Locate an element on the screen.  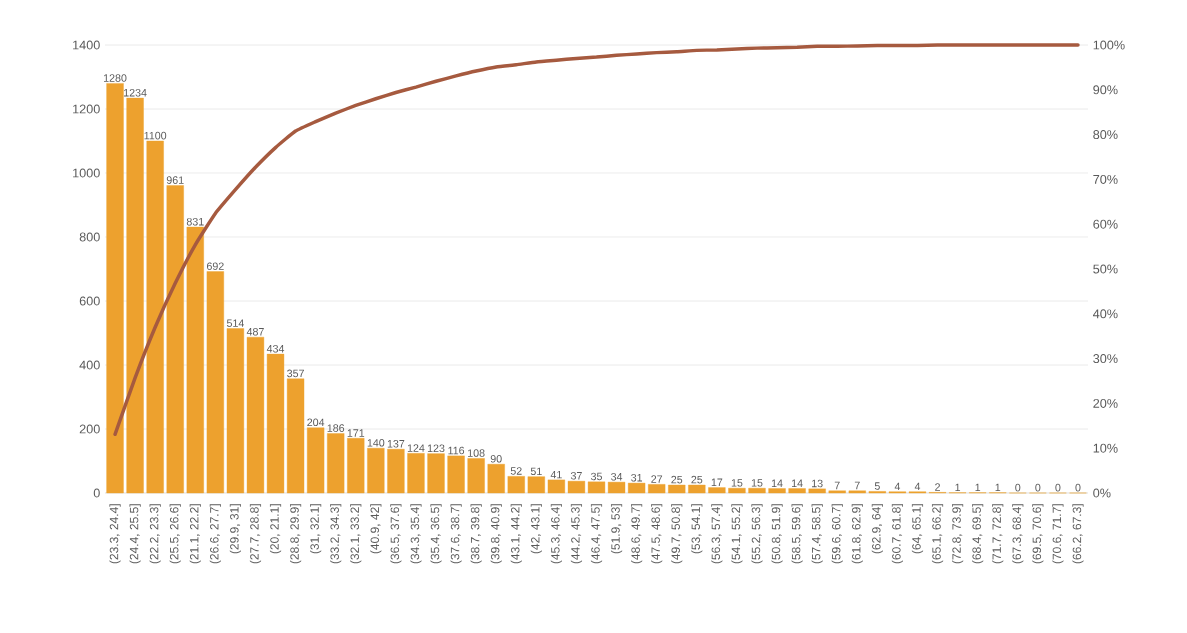
data-label: 13 is located at coordinates (817, 483).